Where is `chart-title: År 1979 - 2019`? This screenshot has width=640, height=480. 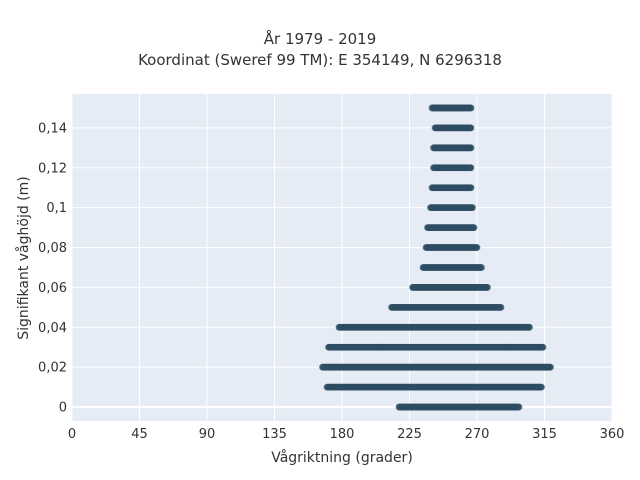 chart-title: År 1979 - 2019 is located at coordinates (320, 39).